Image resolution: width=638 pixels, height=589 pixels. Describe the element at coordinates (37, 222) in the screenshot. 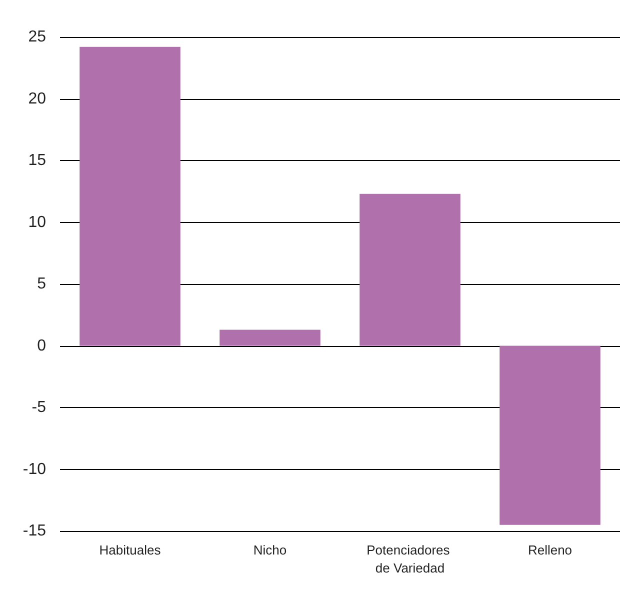

I see `y-tick-label: 10` at that location.